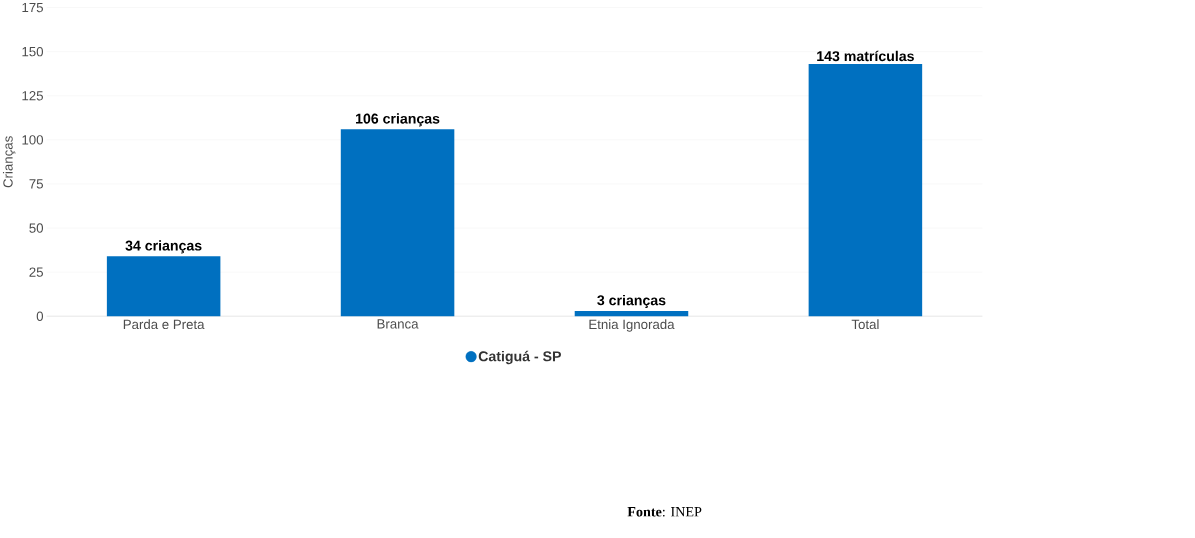 The width and height of the screenshot is (1195, 538). What do you see at coordinates (163, 247) in the screenshot?
I see `data-label: 34 crianças` at bounding box center [163, 247].